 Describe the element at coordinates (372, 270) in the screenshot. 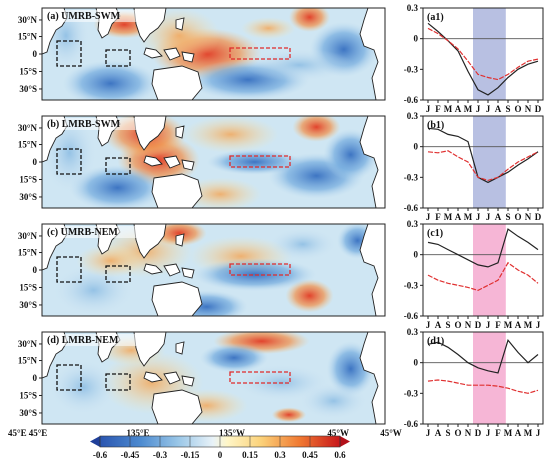

I see `land-americas` at that location.